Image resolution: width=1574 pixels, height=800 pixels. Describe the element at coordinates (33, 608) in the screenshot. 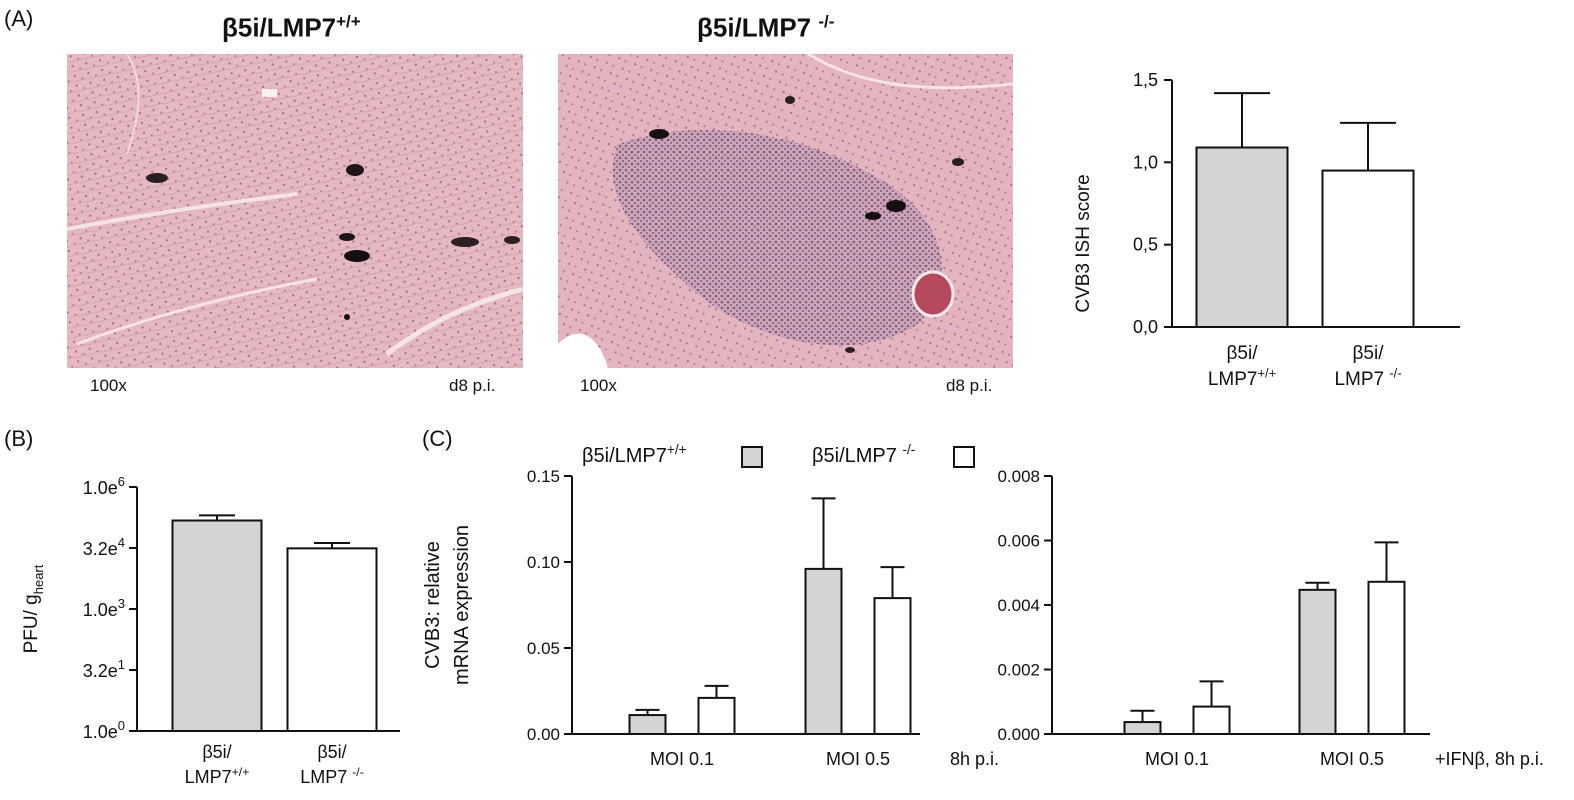

I see `pfu-y-axis-title: PFU/ gheart` at that location.